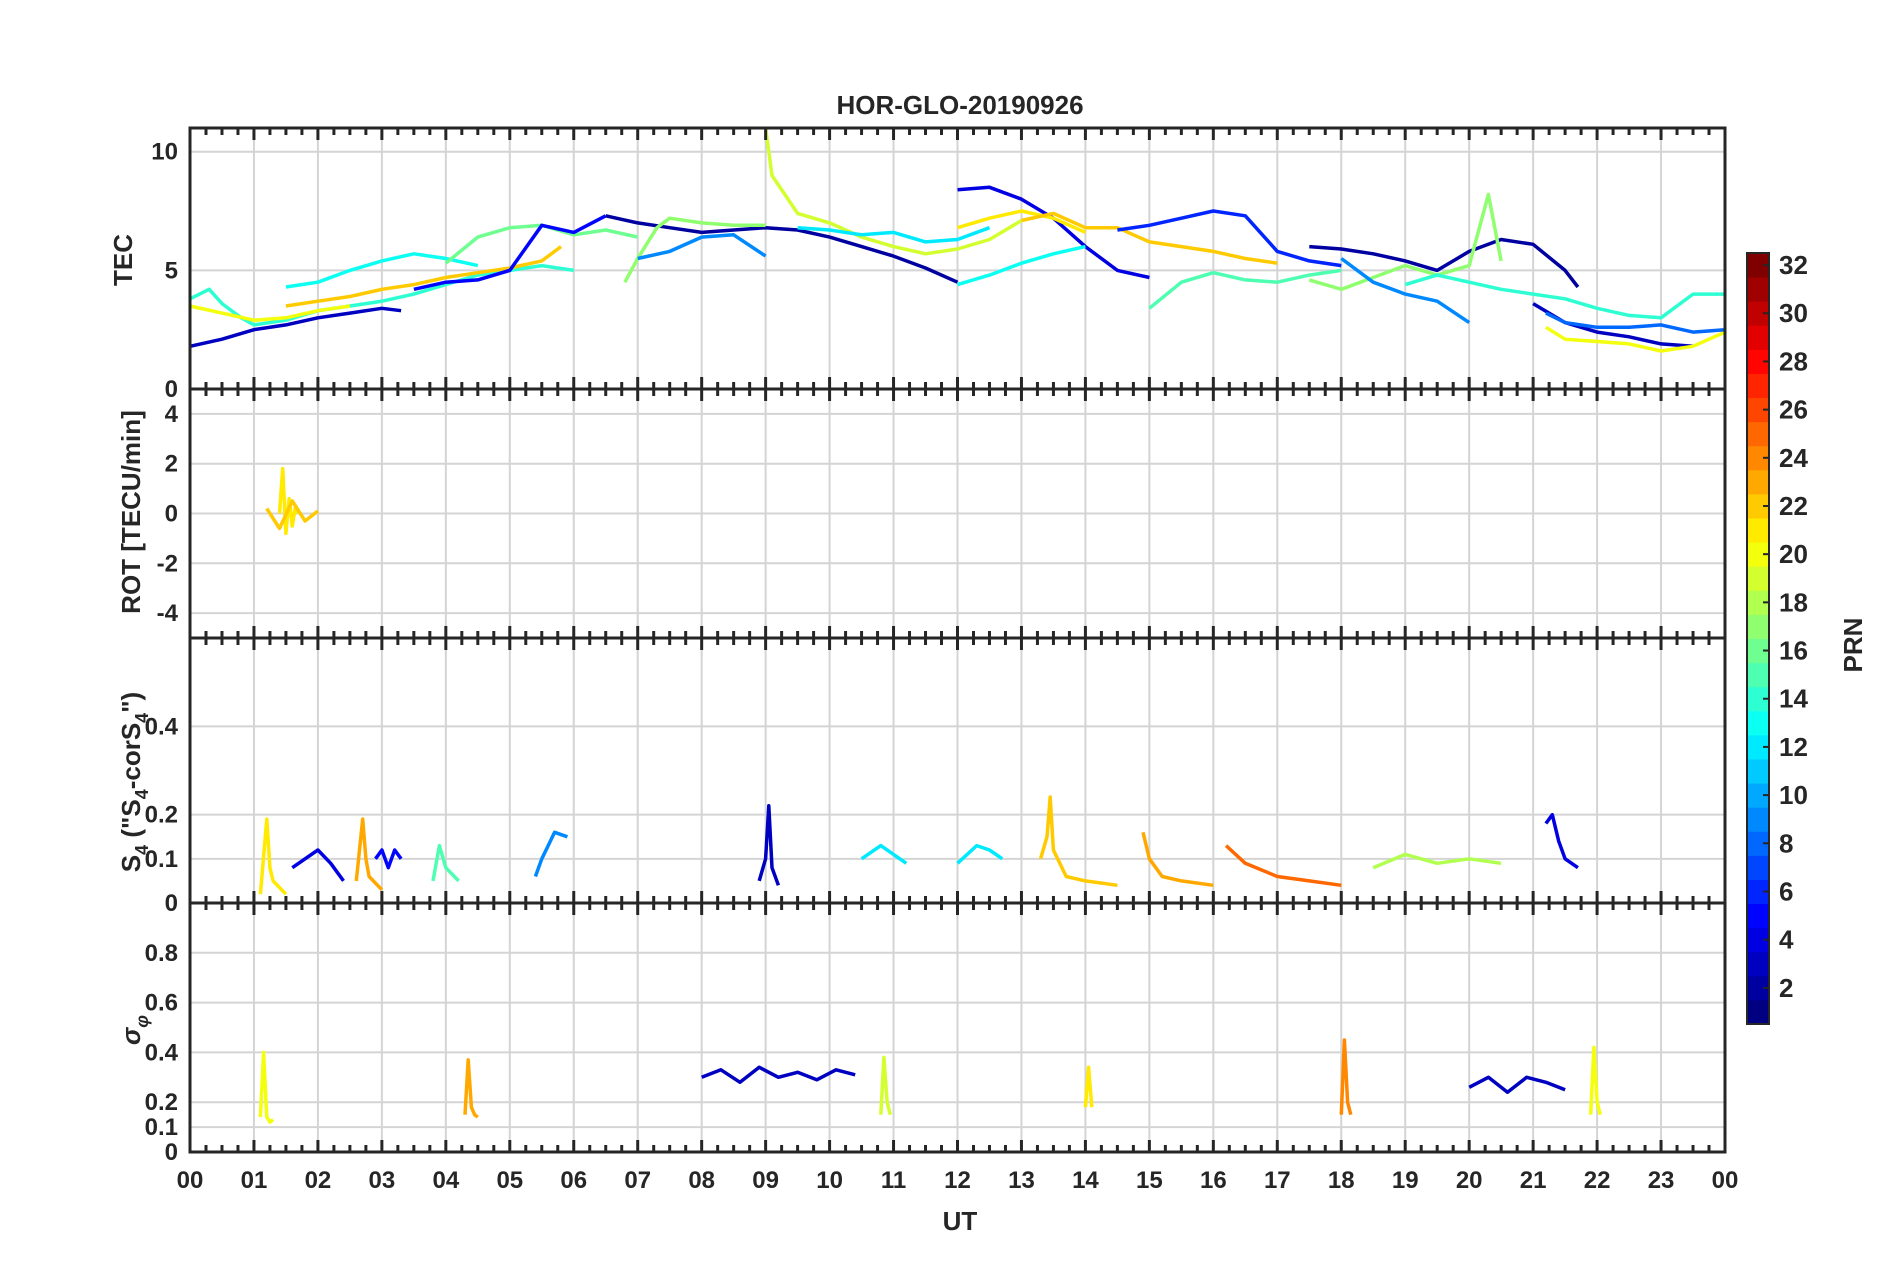 The image size is (1902, 1277). Describe the element at coordinates (1793, 699) in the screenshot. I see `colorbar-tick-label: 14` at that location.